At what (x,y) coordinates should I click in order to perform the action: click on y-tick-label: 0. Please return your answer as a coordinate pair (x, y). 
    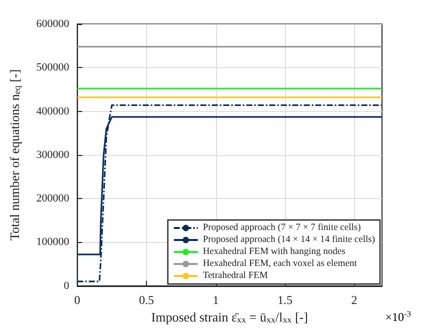
    Looking at the image, I should click on (67, 286).